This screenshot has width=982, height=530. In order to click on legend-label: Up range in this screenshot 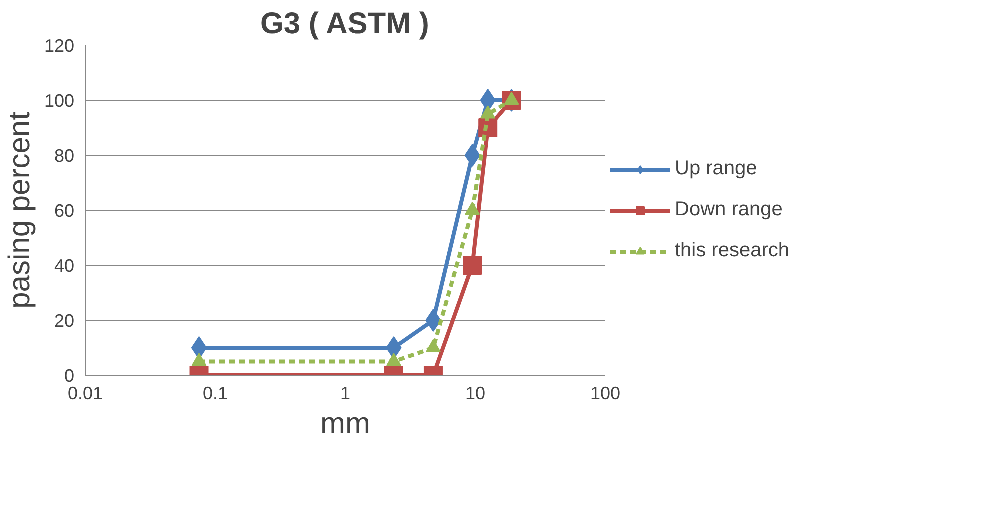, I will do `click(716, 169)`.